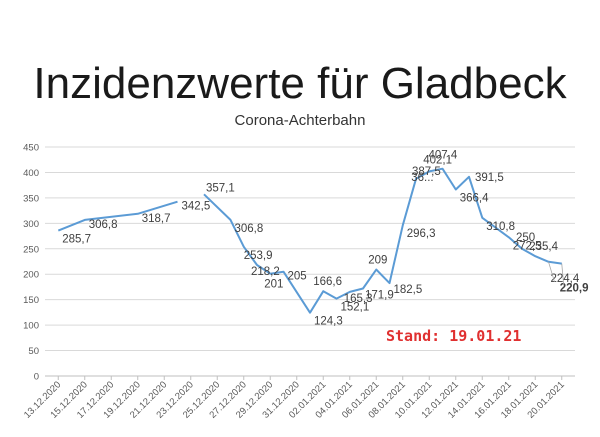 Image resolution: width=600 pixels, height=437 pixels. What do you see at coordinates (328, 322) in the screenshot?
I see `data-label: 124,3` at bounding box center [328, 322].